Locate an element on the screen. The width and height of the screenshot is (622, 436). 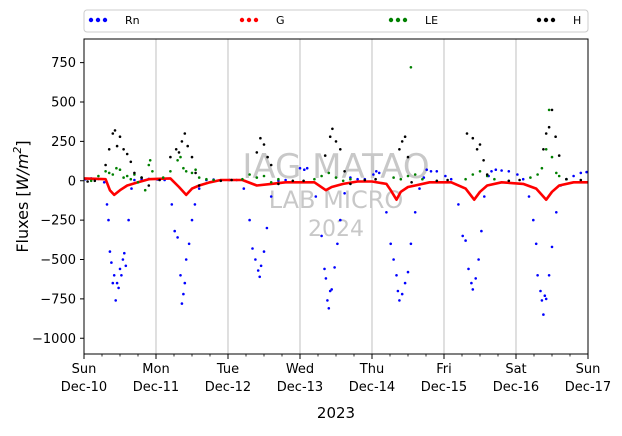
watermark-line-1: LAB MICRO is located at coordinates (336, 200).